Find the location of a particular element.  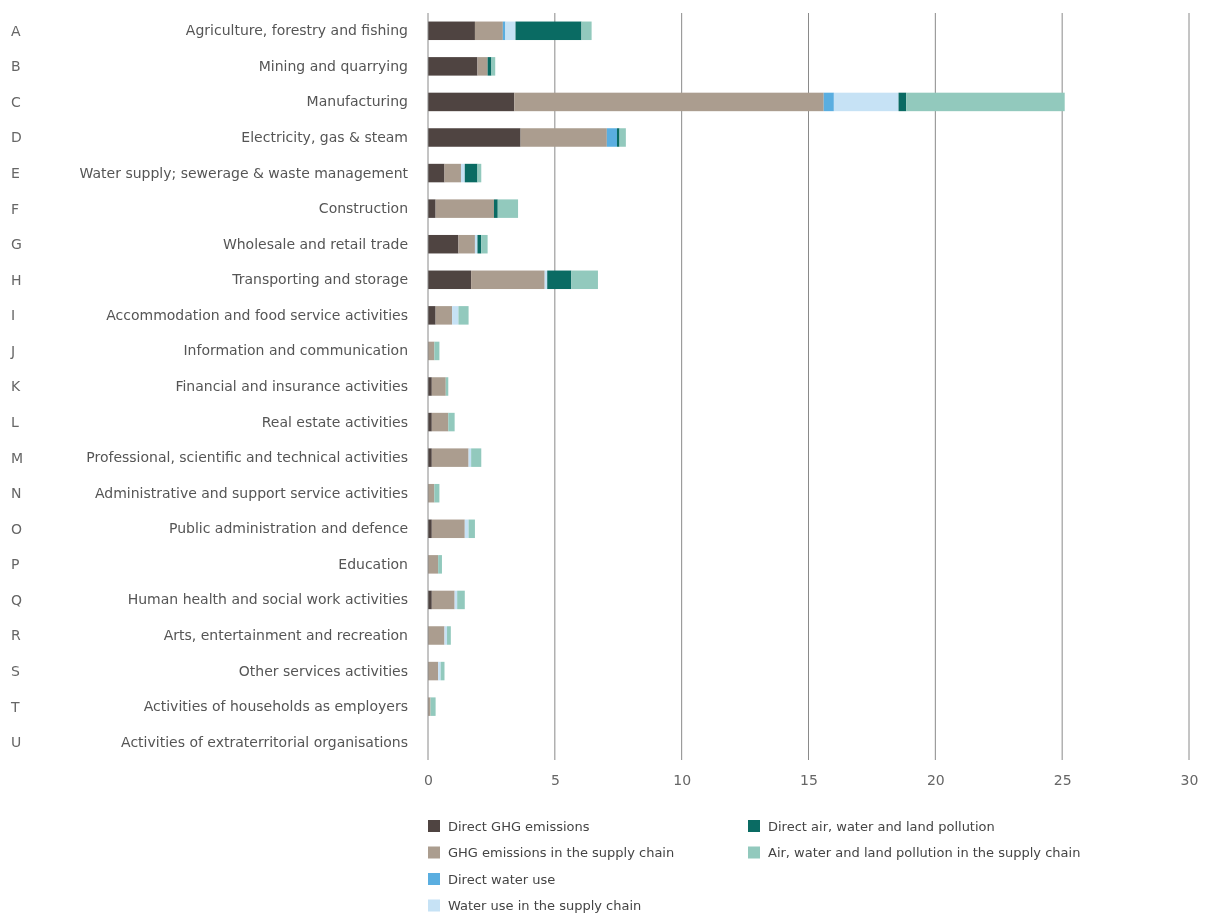

x-tick-label: 10 is located at coordinates (682, 779).